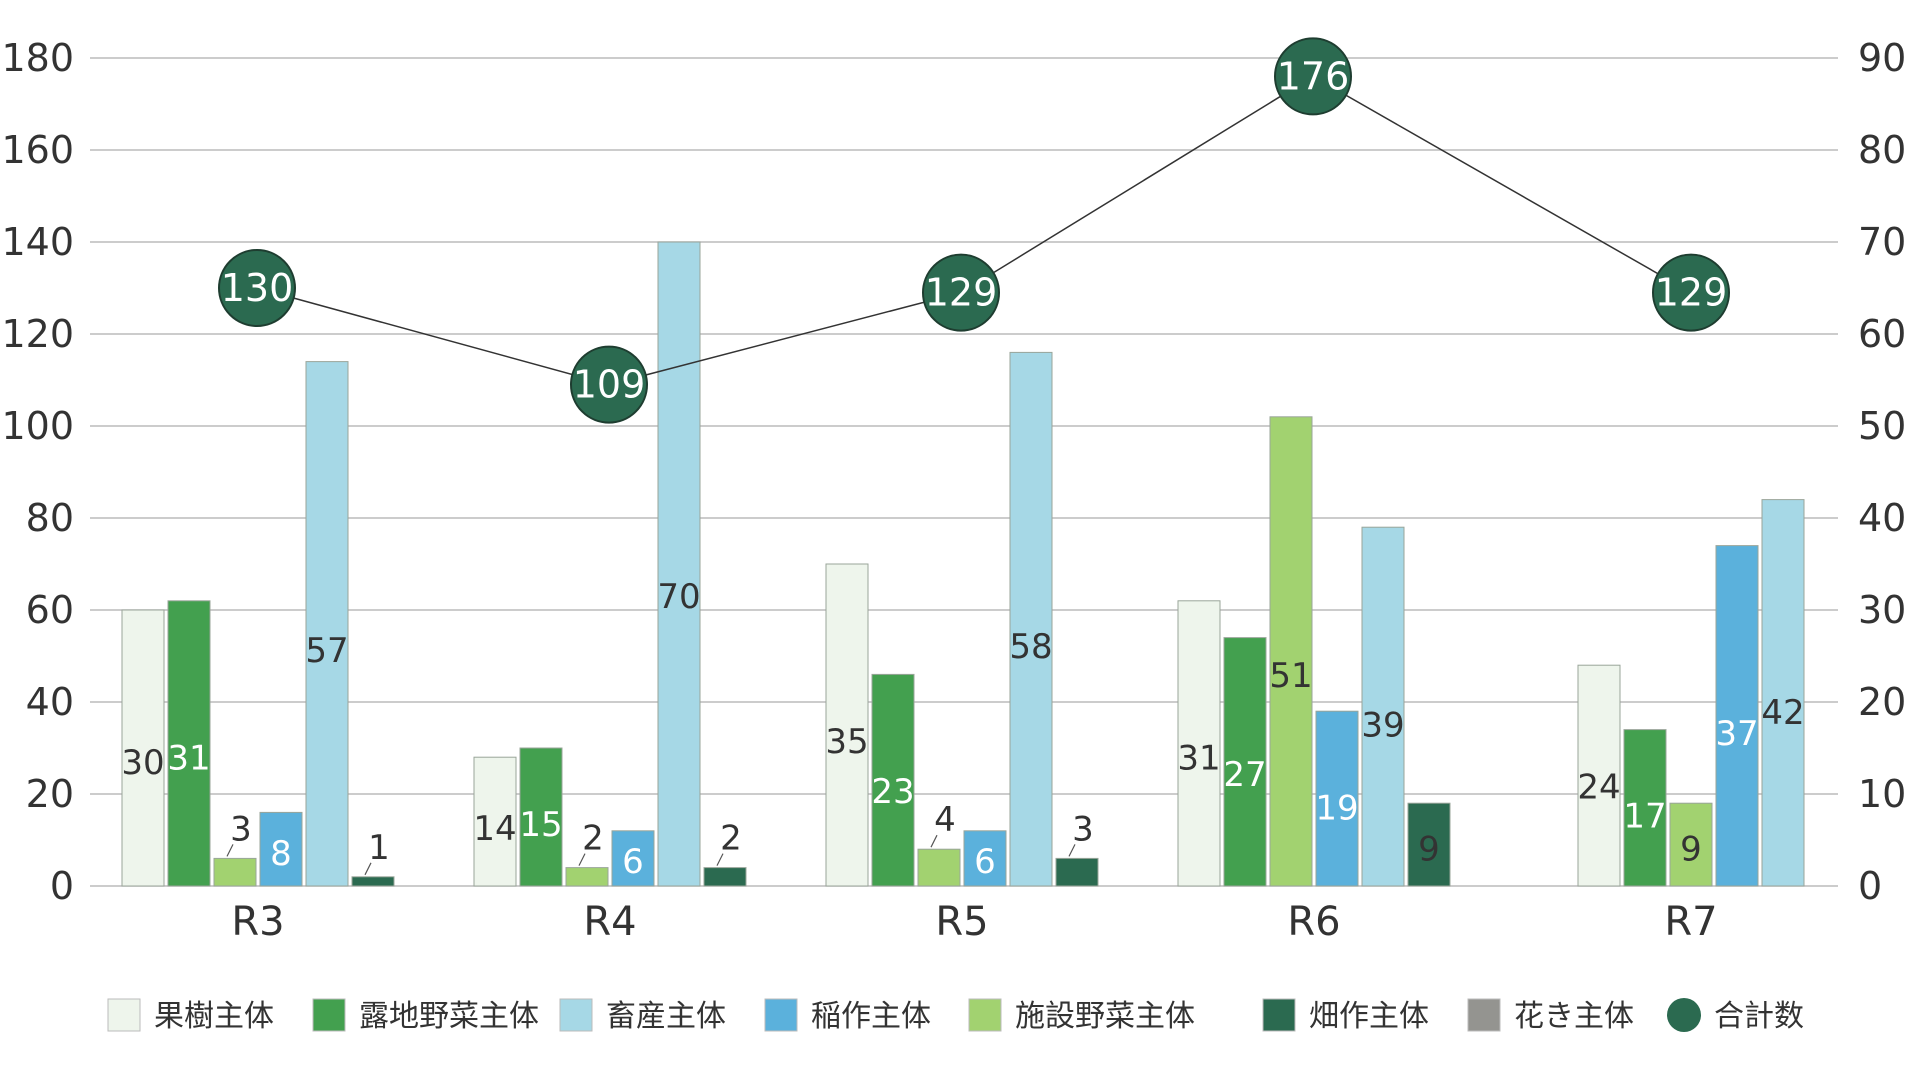 The width and height of the screenshot is (1920, 1080). Describe the element at coordinates (1690, 922) in the screenshot. I see `category-label: R7` at that location.